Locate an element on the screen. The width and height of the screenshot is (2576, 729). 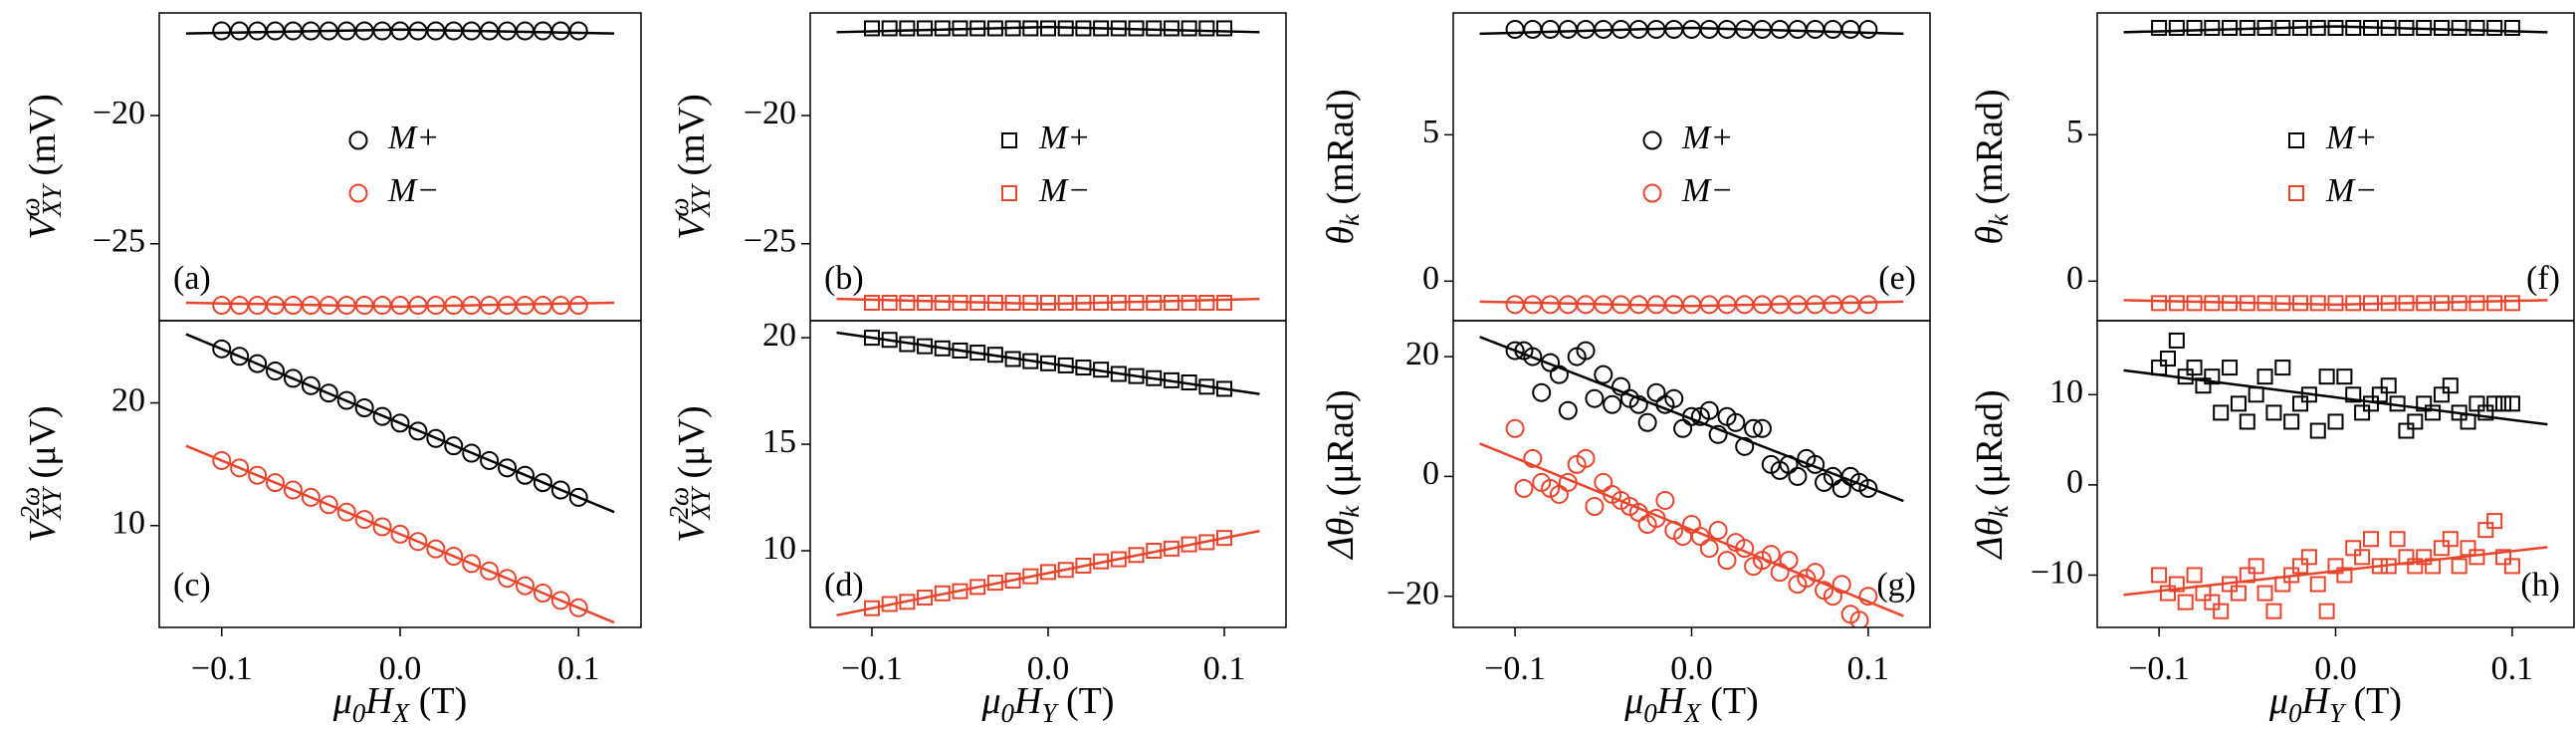
label-part: XY is located at coordinates (52, 503).